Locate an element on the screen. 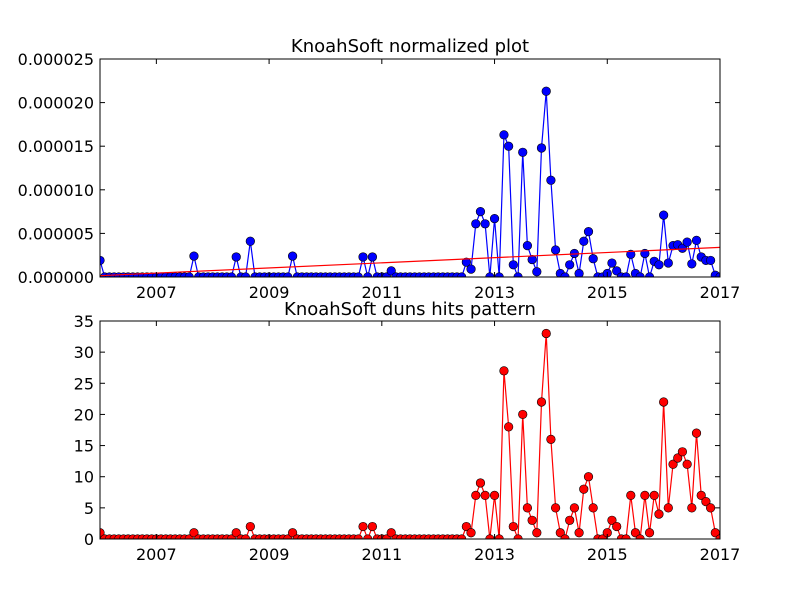  y-tick-label: 5 is located at coordinates (89, 508).